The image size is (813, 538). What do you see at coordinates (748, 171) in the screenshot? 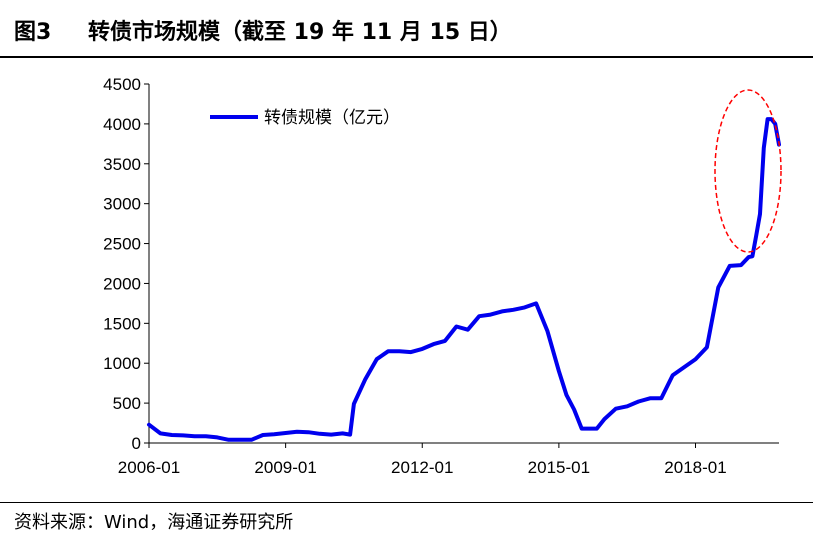
I see `highlight-ellipse` at bounding box center [748, 171].